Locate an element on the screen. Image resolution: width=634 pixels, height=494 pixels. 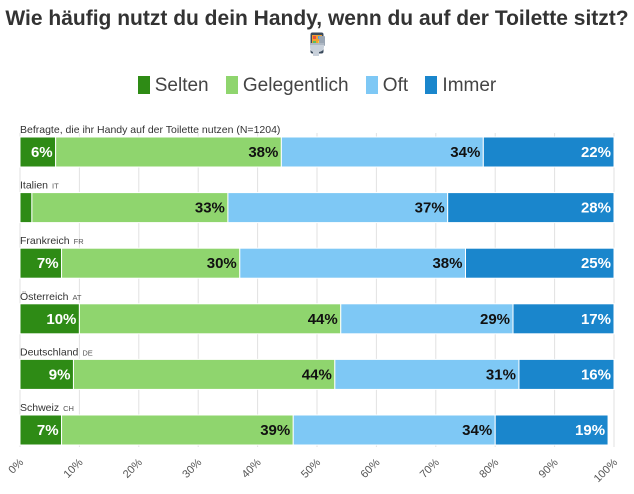
data-label: 30% is located at coordinates (222, 263).